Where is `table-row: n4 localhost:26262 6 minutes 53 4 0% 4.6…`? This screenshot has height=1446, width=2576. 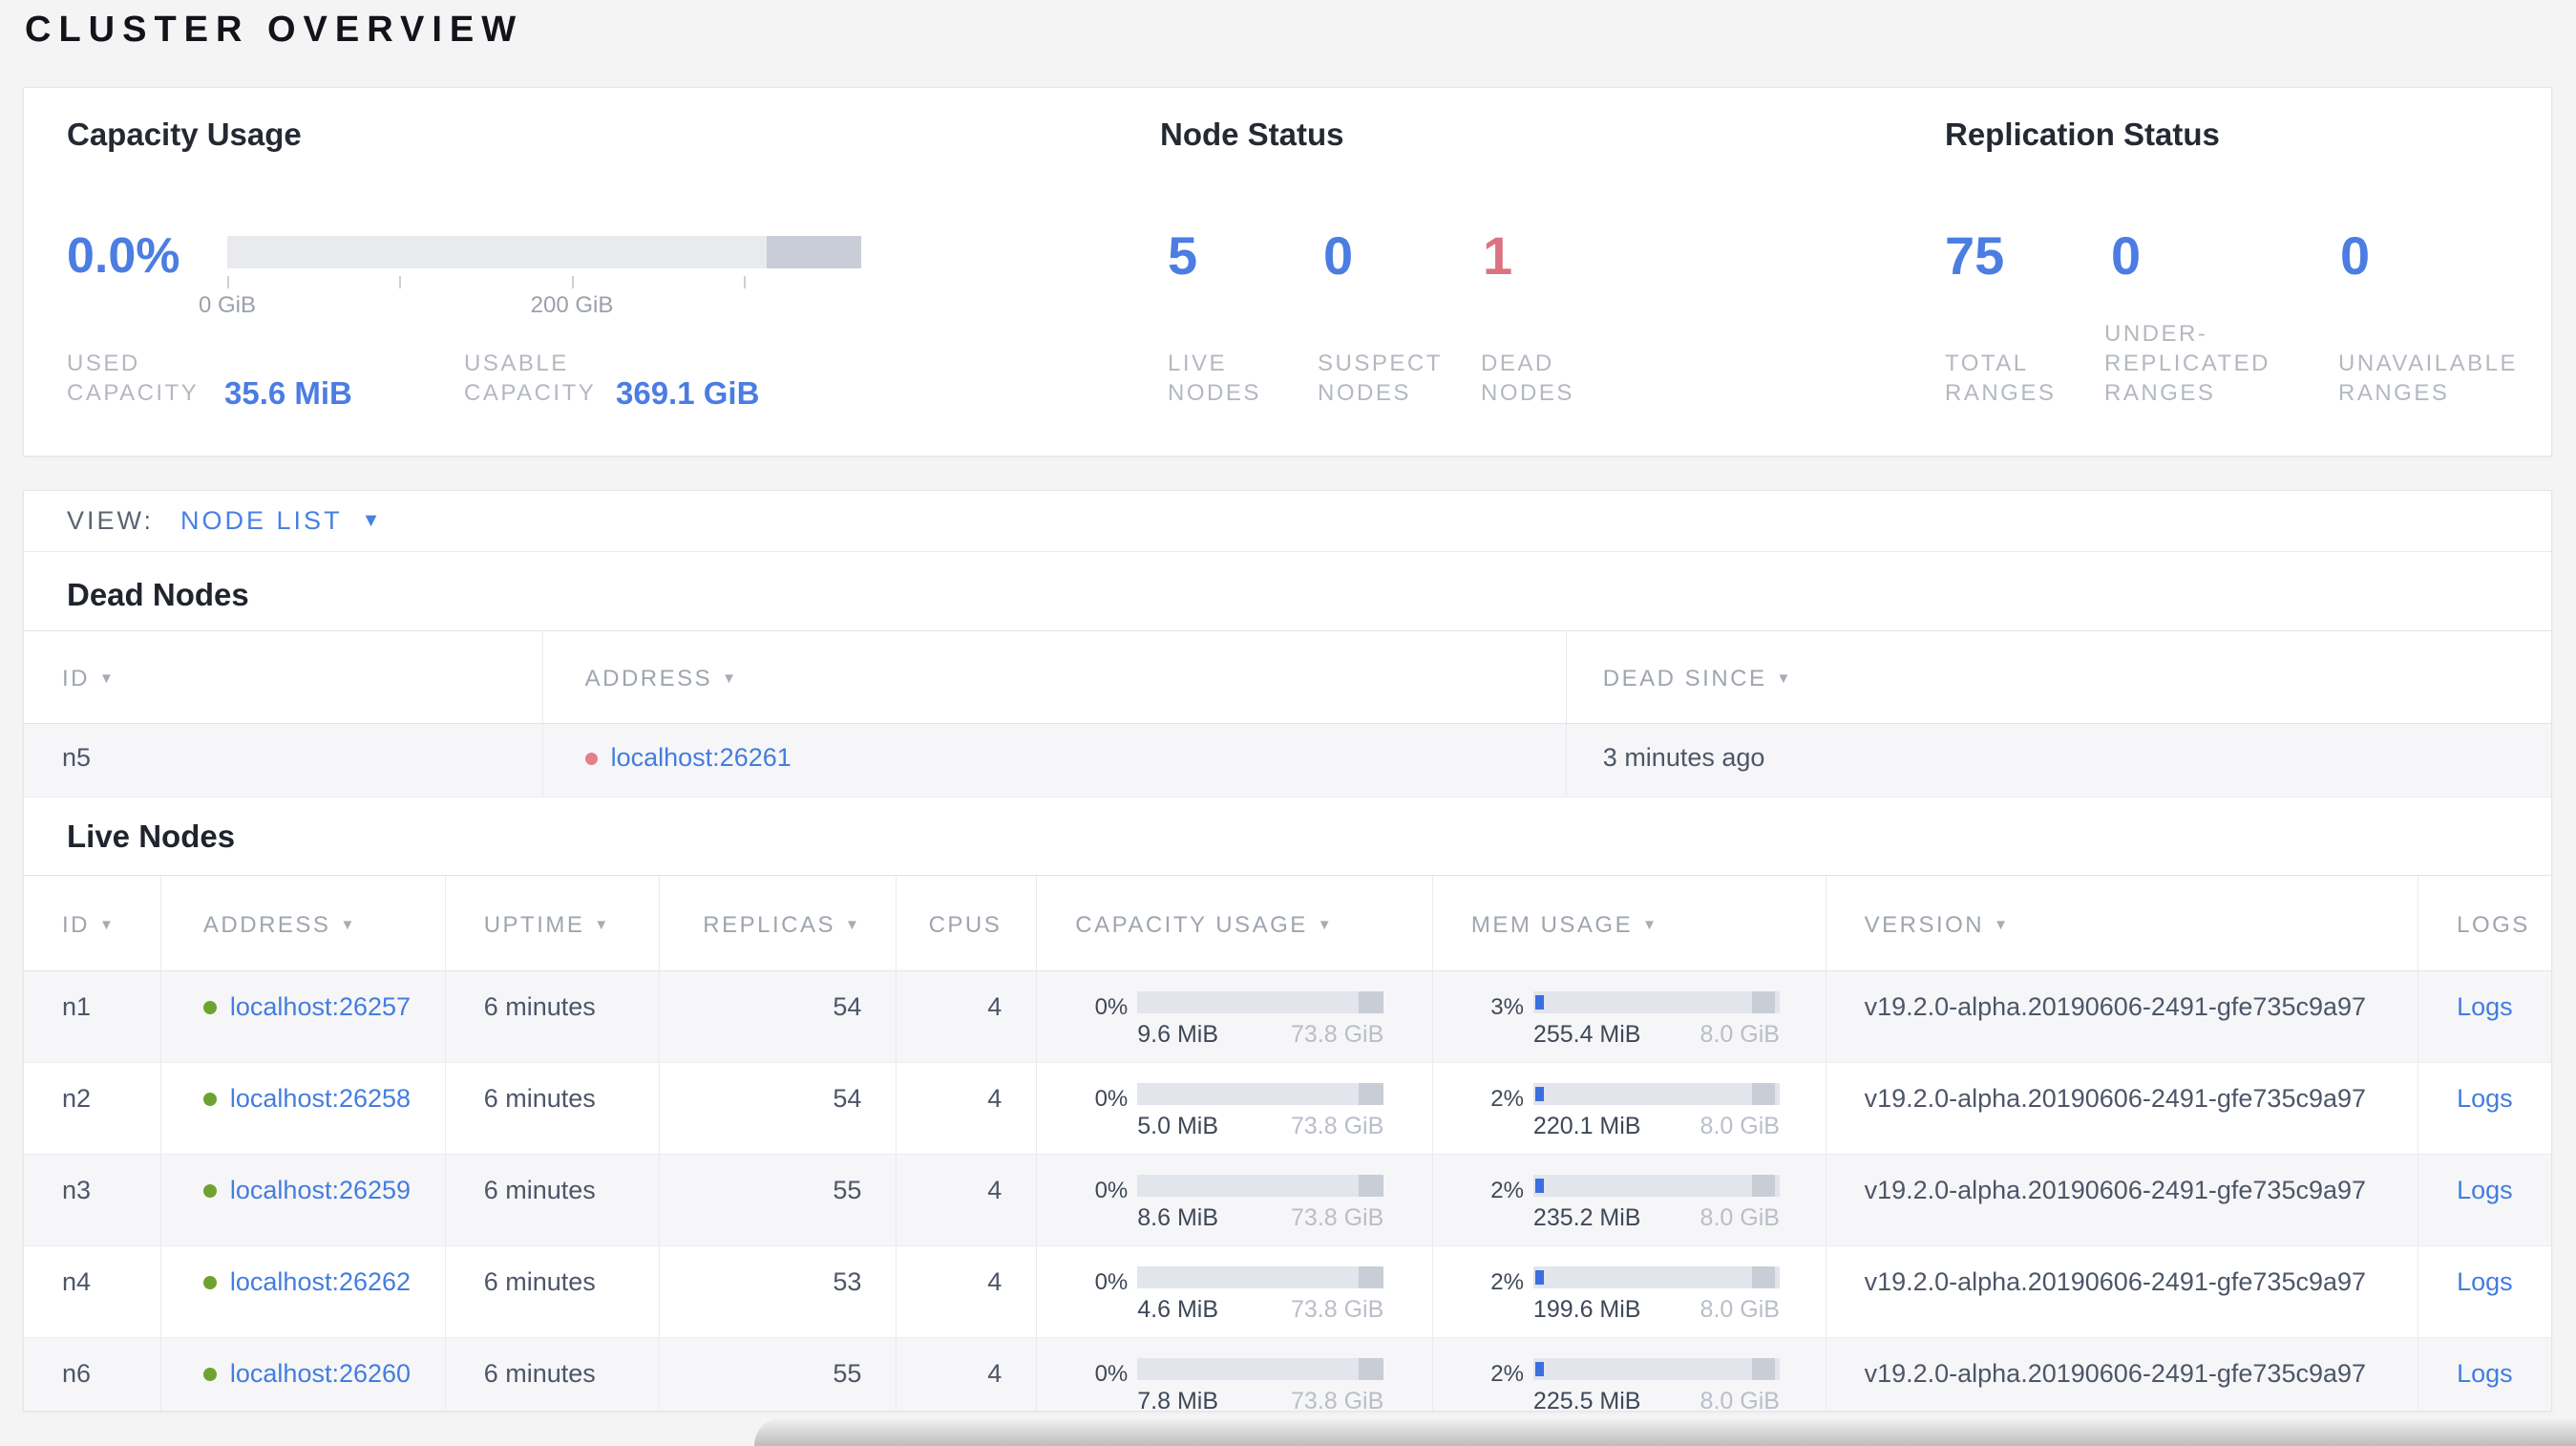 table-row: n4 localhost:26262 6 minutes 53 4 0% 4.6… is located at coordinates (1287, 1292).